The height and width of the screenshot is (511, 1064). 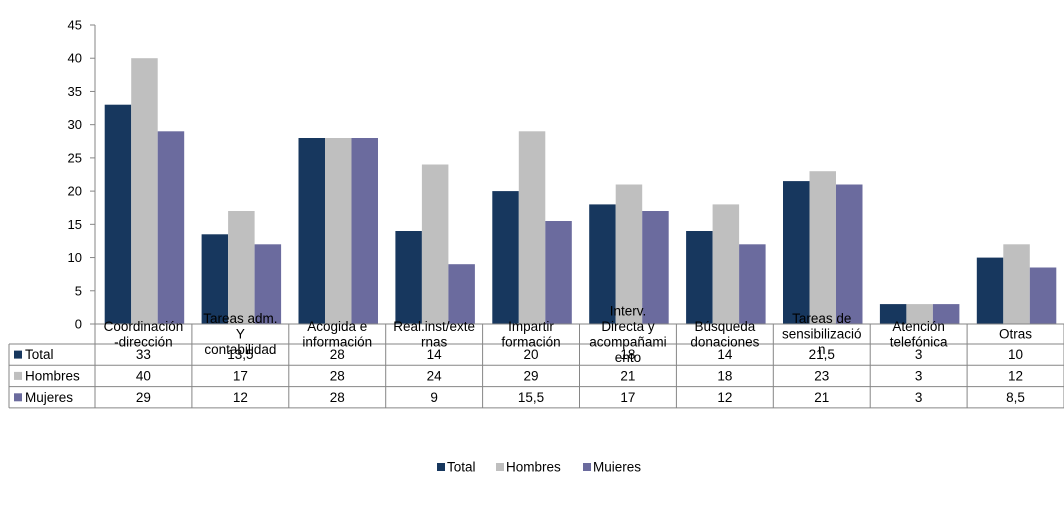 What do you see at coordinates (75, 124) in the screenshot?
I see `y-tick-label: 30` at bounding box center [75, 124].